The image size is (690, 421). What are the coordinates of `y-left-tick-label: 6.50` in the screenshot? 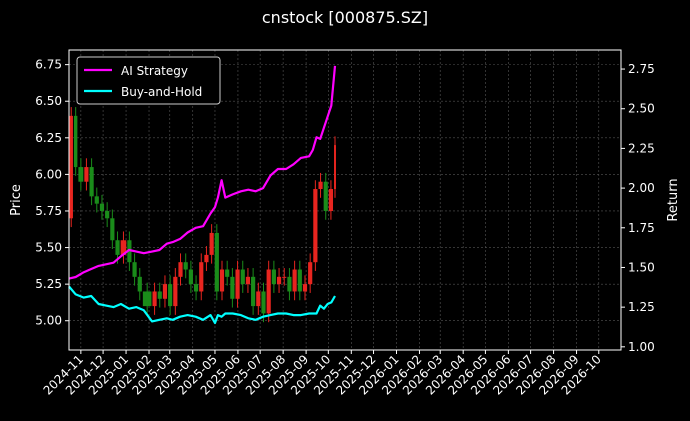 It's located at (48, 101).